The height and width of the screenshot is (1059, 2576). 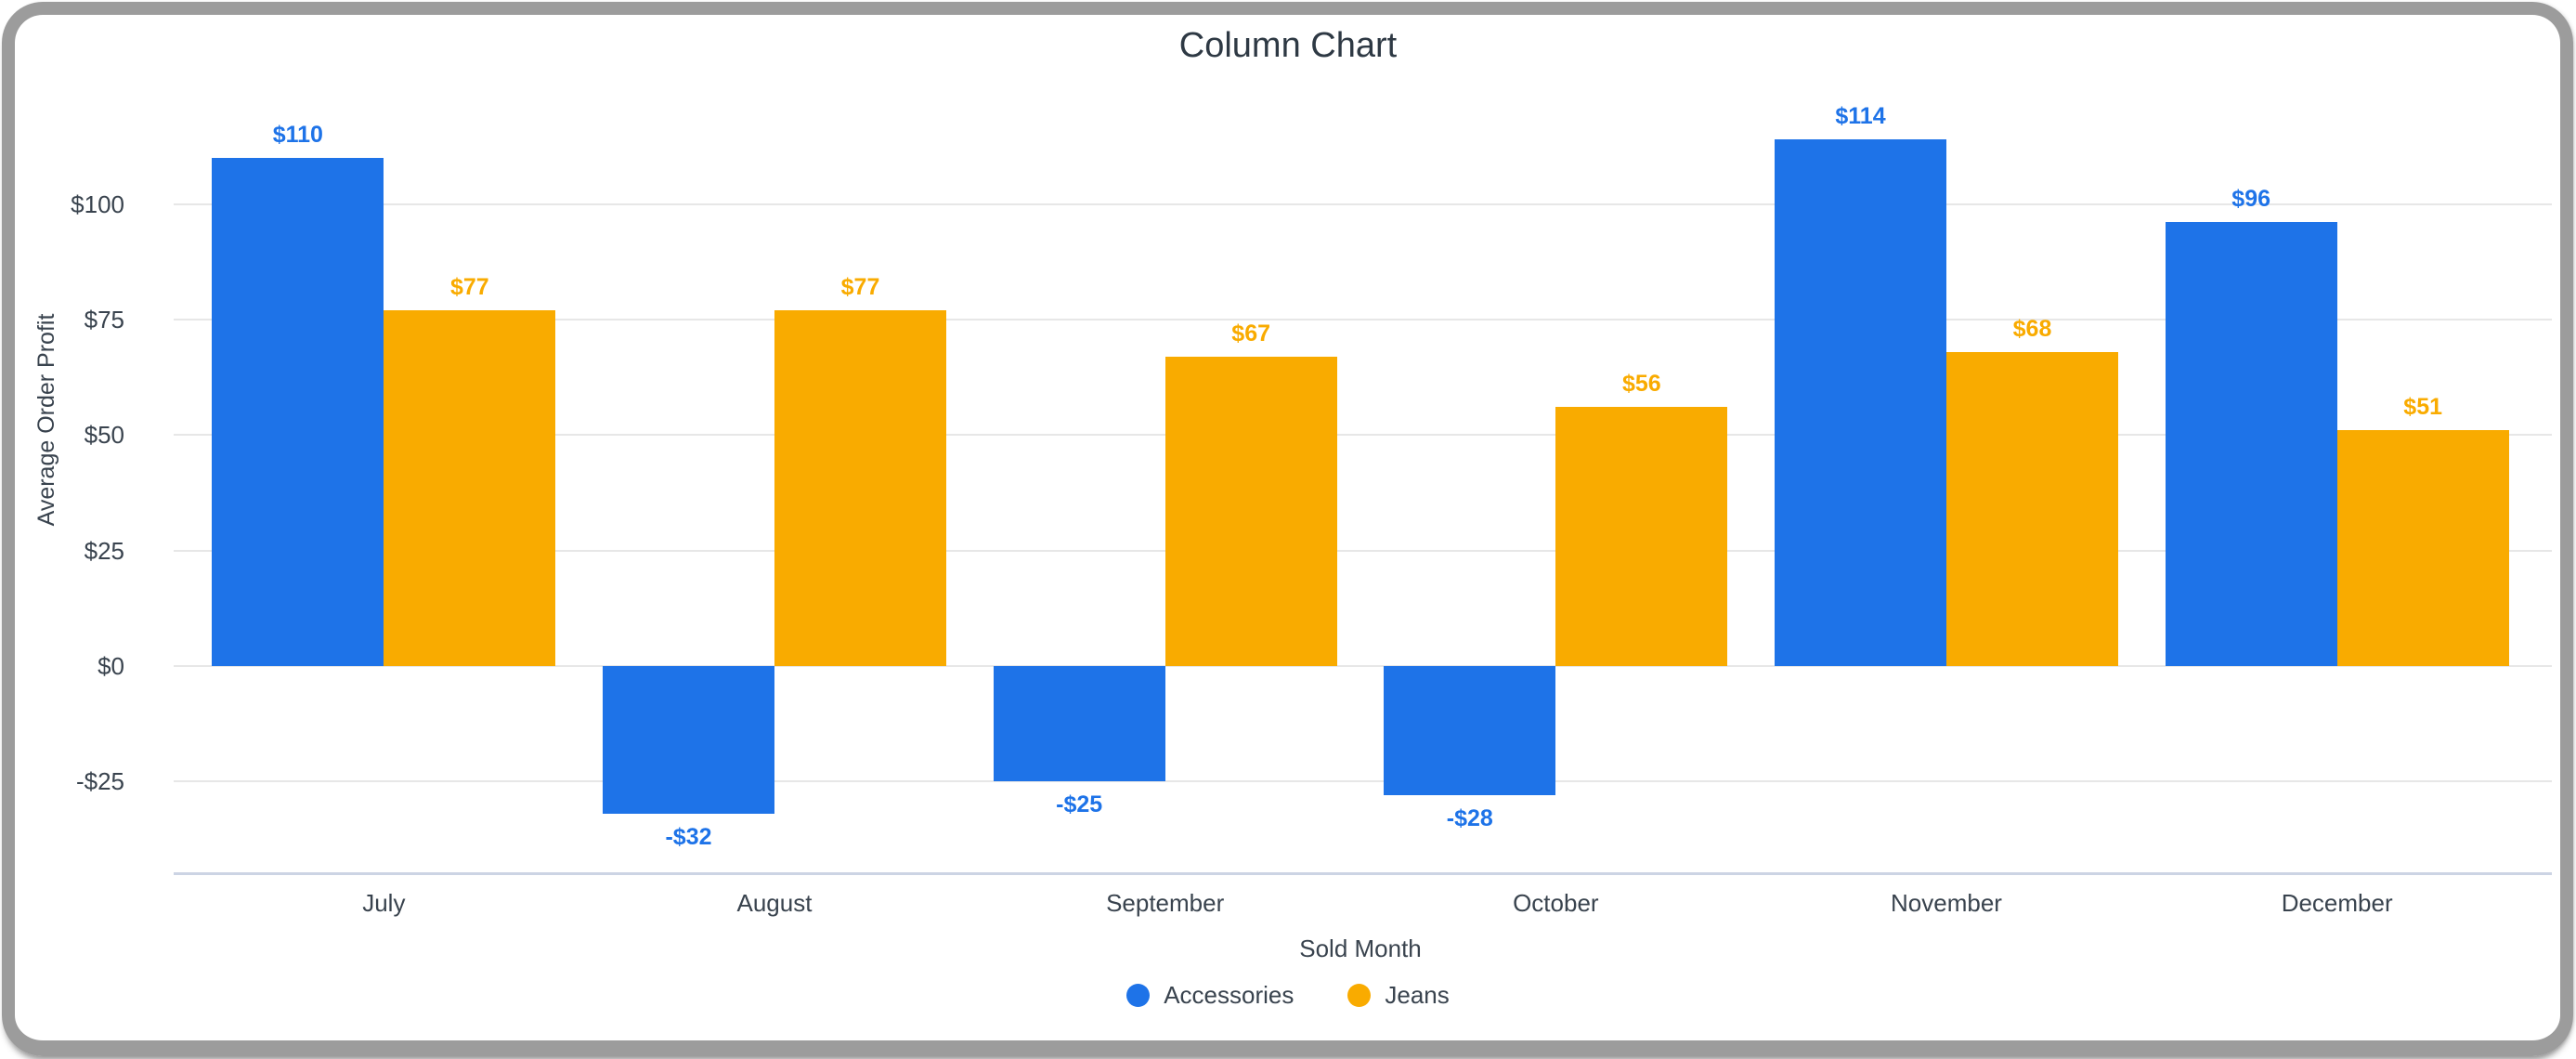 I want to click on x-axis-line, so click(x=1363, y=873).